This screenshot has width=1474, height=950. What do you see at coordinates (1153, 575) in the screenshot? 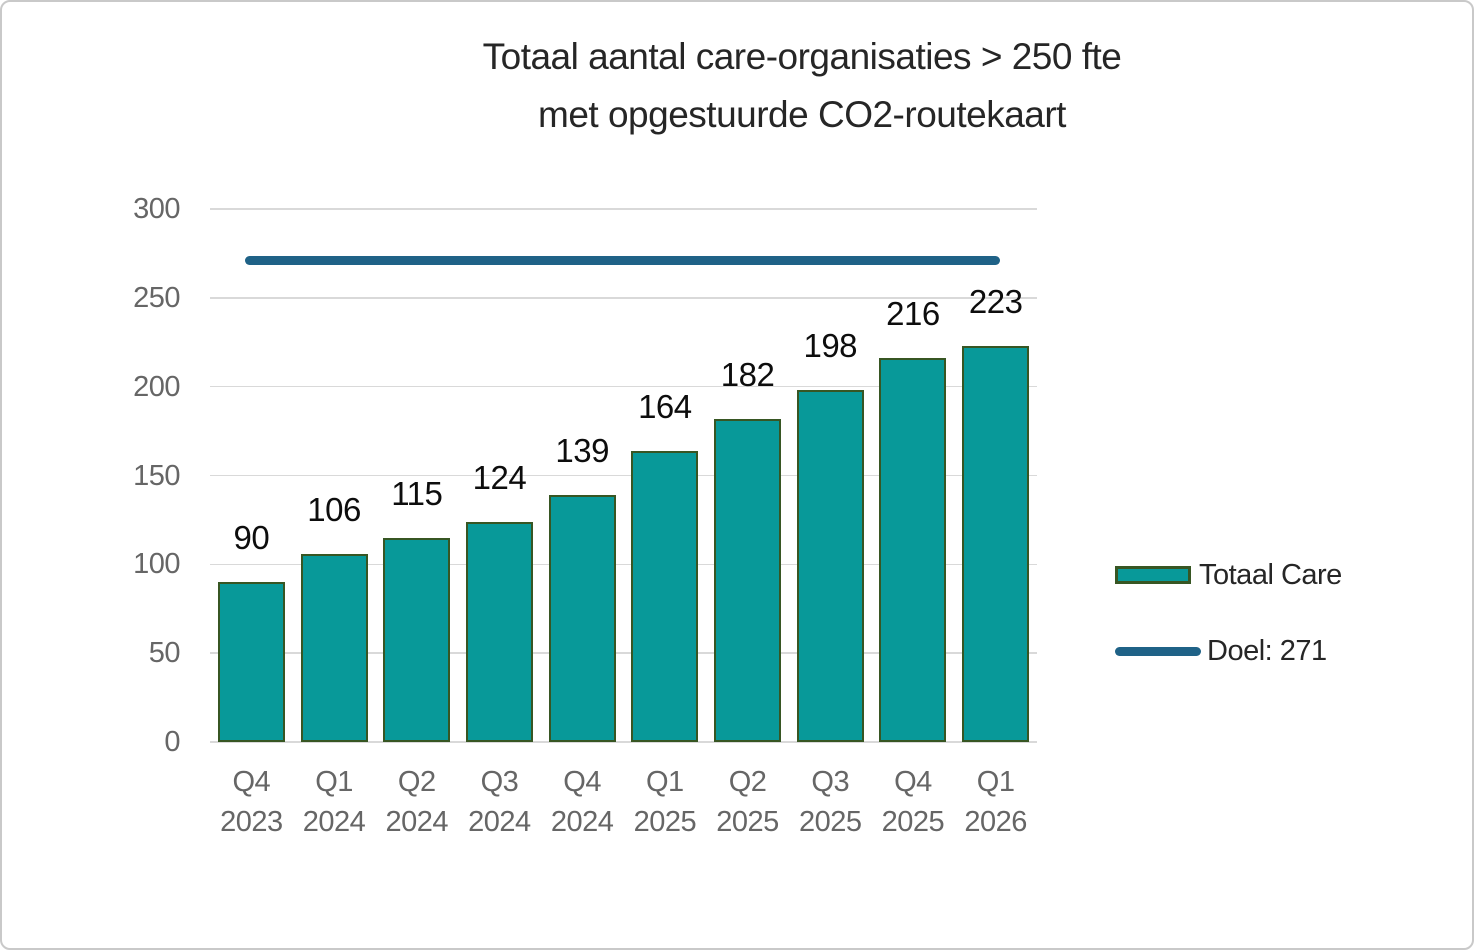
I see `bar-swatch-icon` at bounding box center [1153, 575].